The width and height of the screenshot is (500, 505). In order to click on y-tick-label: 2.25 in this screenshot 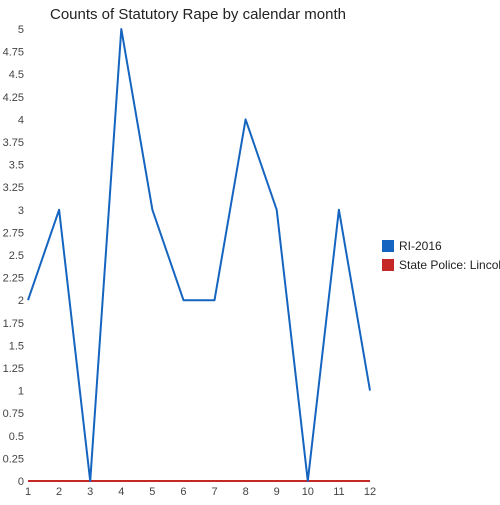, I will do `click(13, 279)`.